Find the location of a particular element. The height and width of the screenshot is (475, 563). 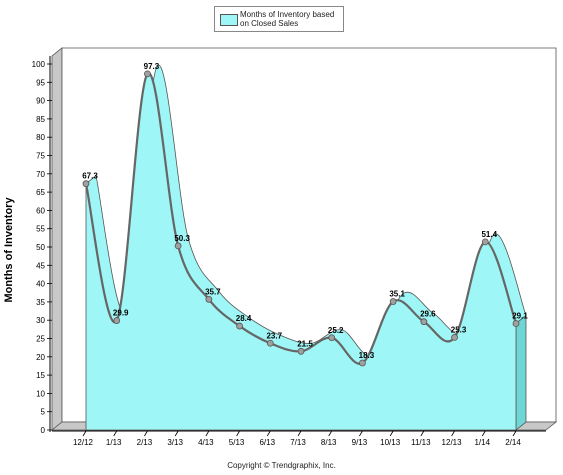

y-tick-label: 60 is located at coordinates (40, 210).